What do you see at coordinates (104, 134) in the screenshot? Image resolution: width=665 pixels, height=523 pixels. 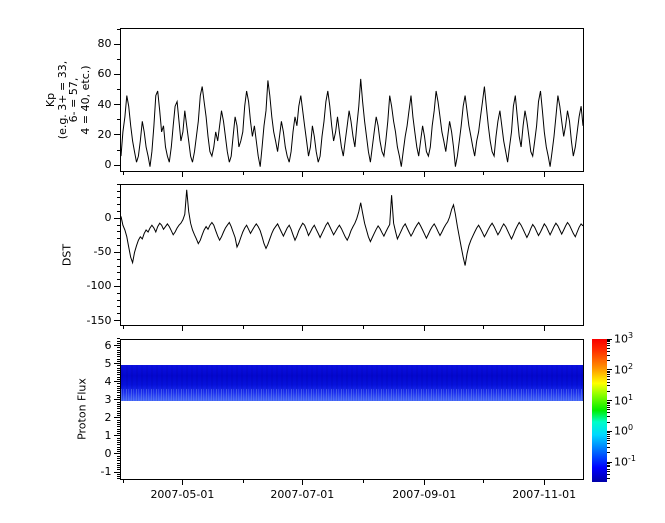 I see `y-tick-label: 20` at bounding box center [104, 134].